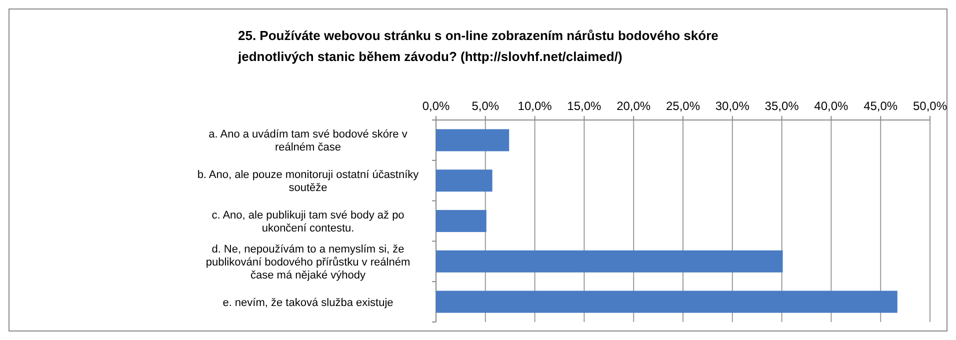 This screenshot has height=340, width=956. What do you see at coordinates (831, 106) in the screenshot?
I see `x-tick-label: 40,0%` at bounding box center [831, 106].